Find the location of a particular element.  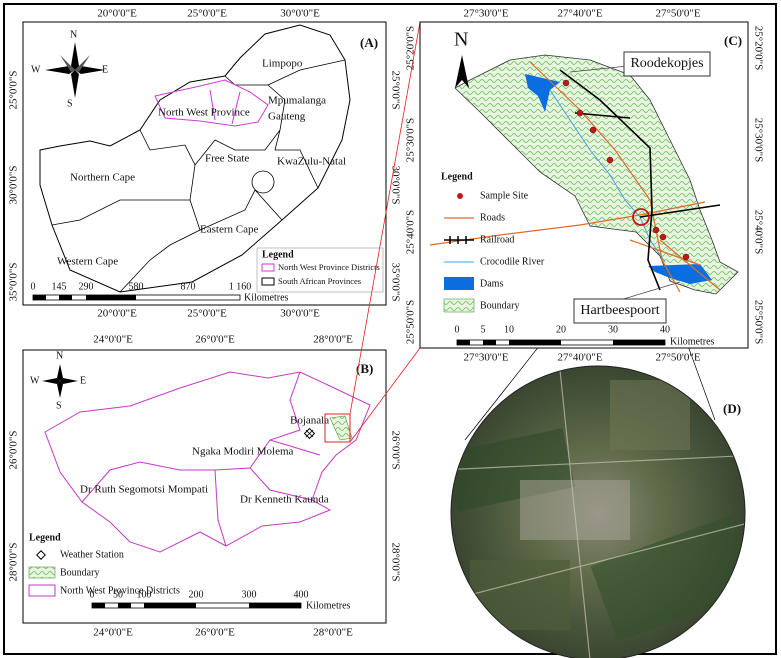

callout-label: Hartbeespoort is located at coordinates (619, 310).